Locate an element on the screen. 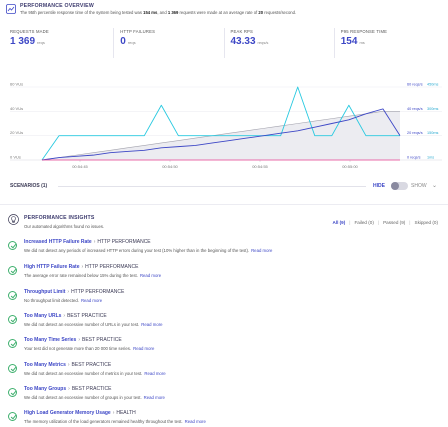 The height and width of the screenshot is (427, 448). y-right-tick-rps: 60 reqs/s is located at coordinates (415, 85).